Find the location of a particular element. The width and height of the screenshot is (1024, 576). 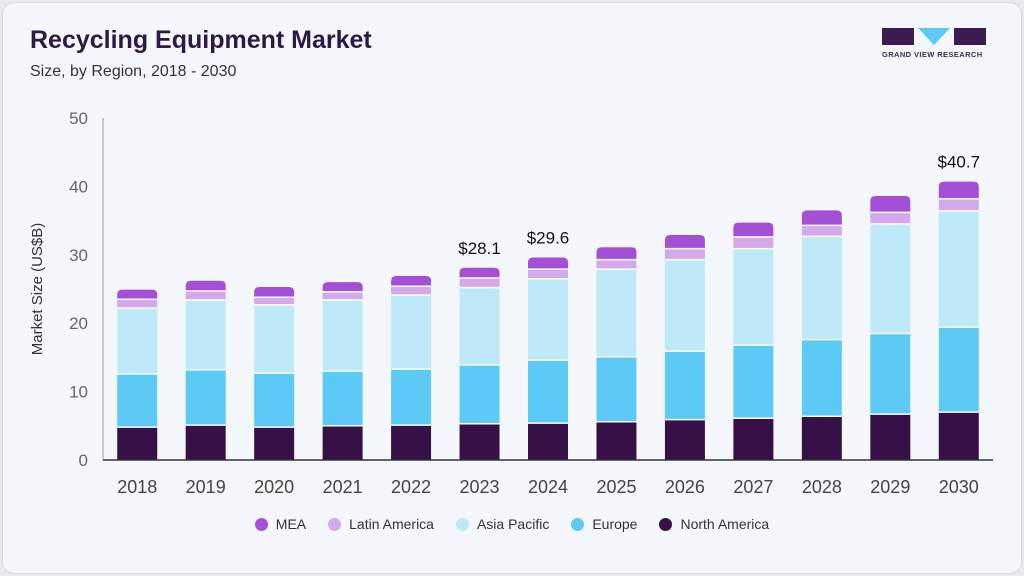

y-tick-label: 10 is located at coordinates (78, 392).